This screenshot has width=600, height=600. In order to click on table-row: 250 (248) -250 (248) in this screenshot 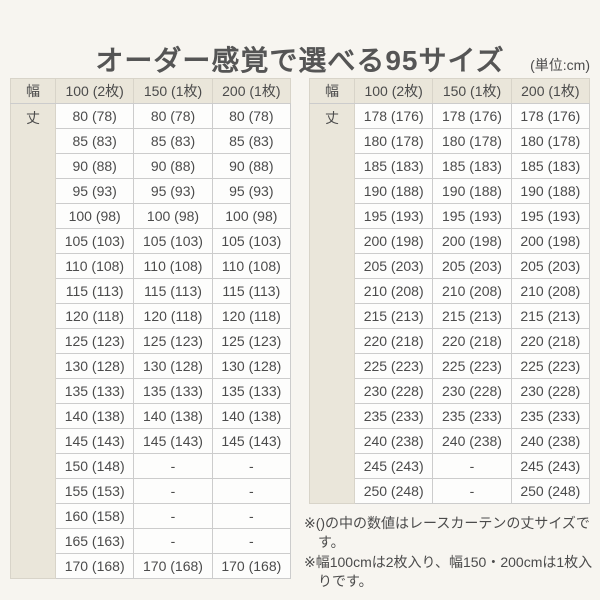, I will do `click(450, 491)`.